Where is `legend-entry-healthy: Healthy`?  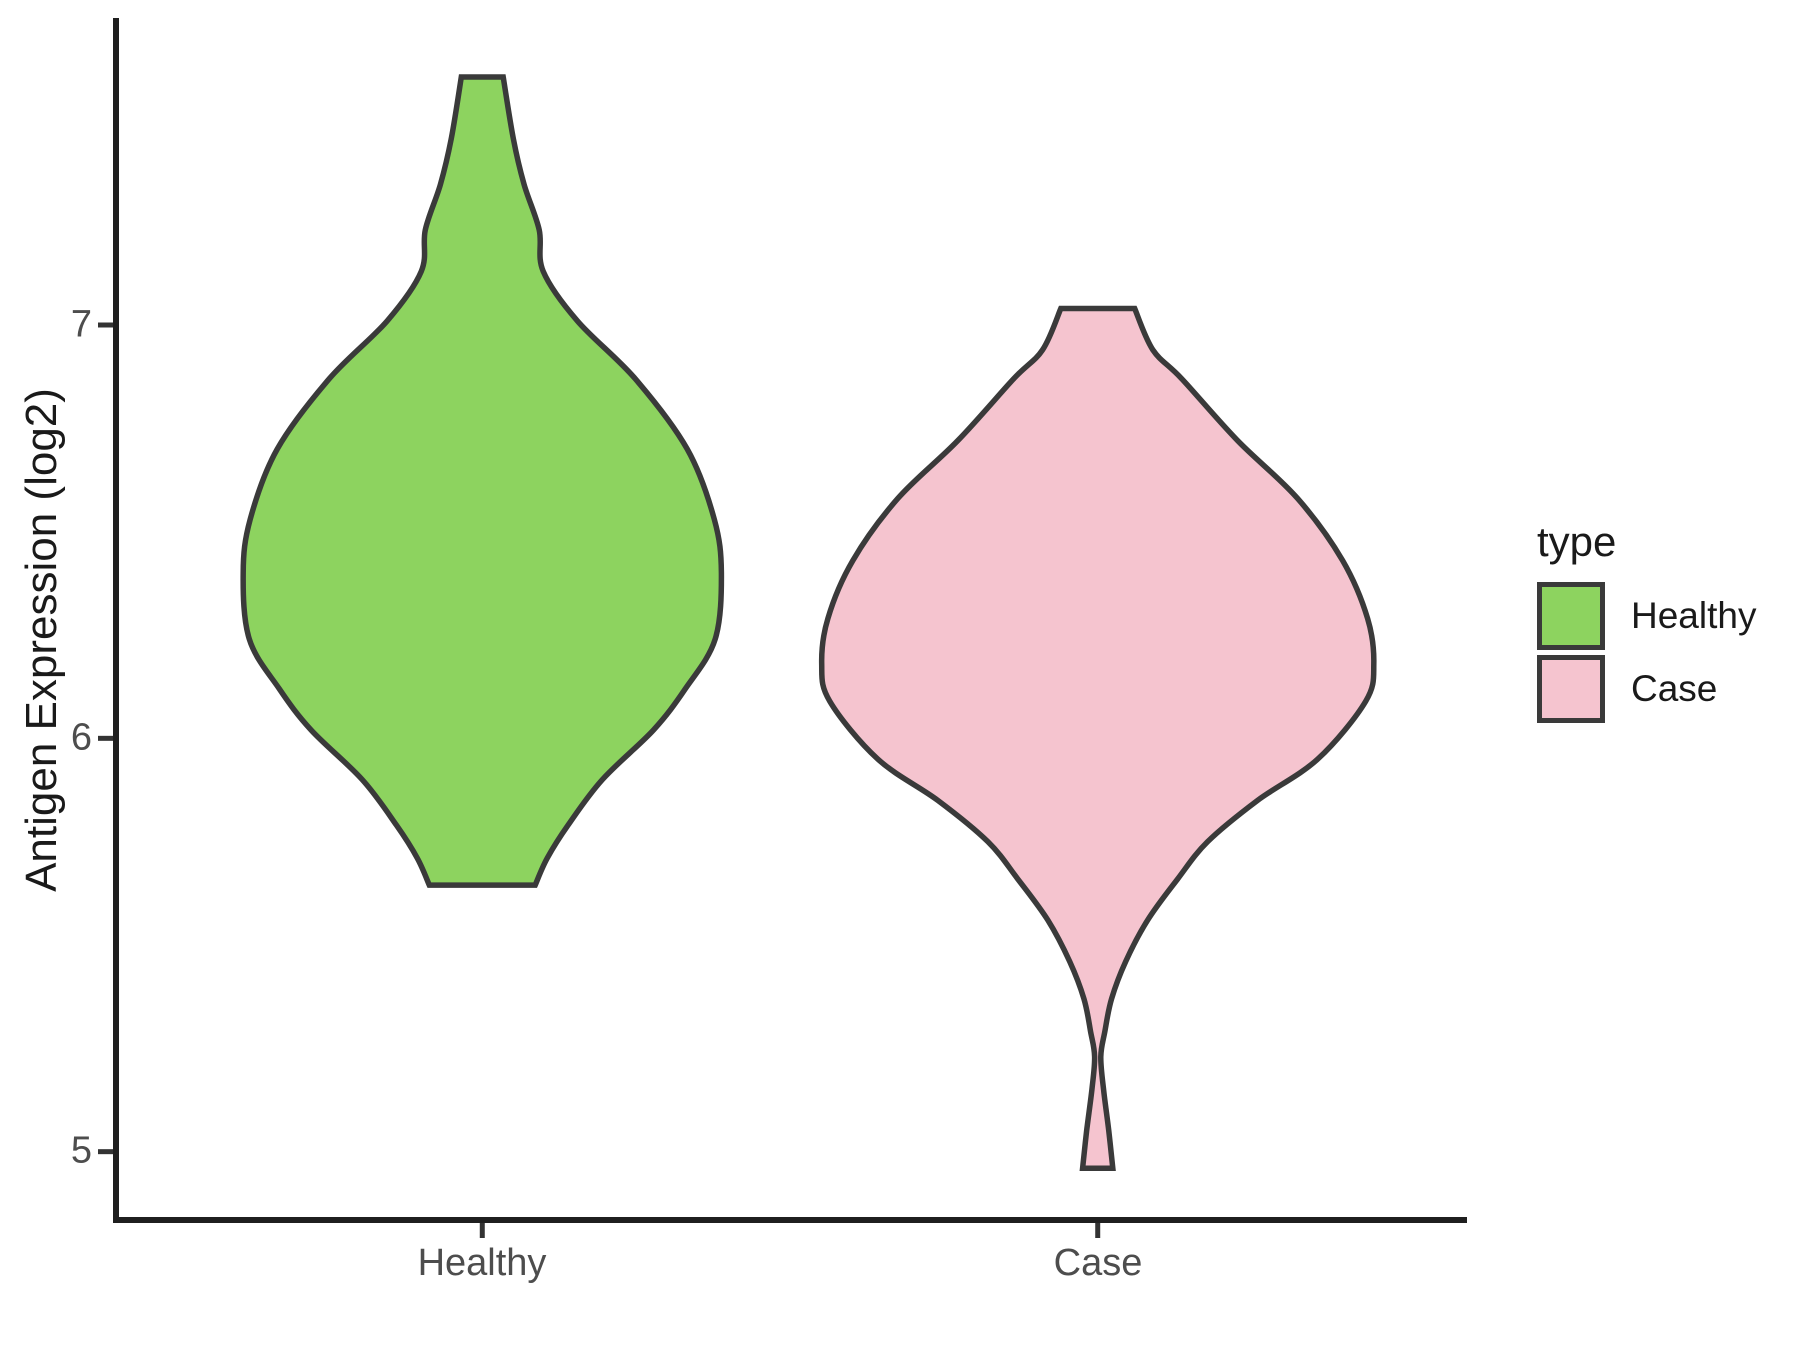
legend-entry-healthy: Healthy is located at coordinates (1646, 616).